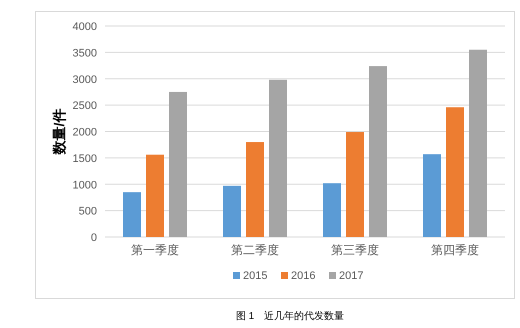 The width and height of the screenshot is (520, 328). Describe the element at coordinates (155, 250) in the screenshot. I see `x-tick-label: 第一季度` at that location.